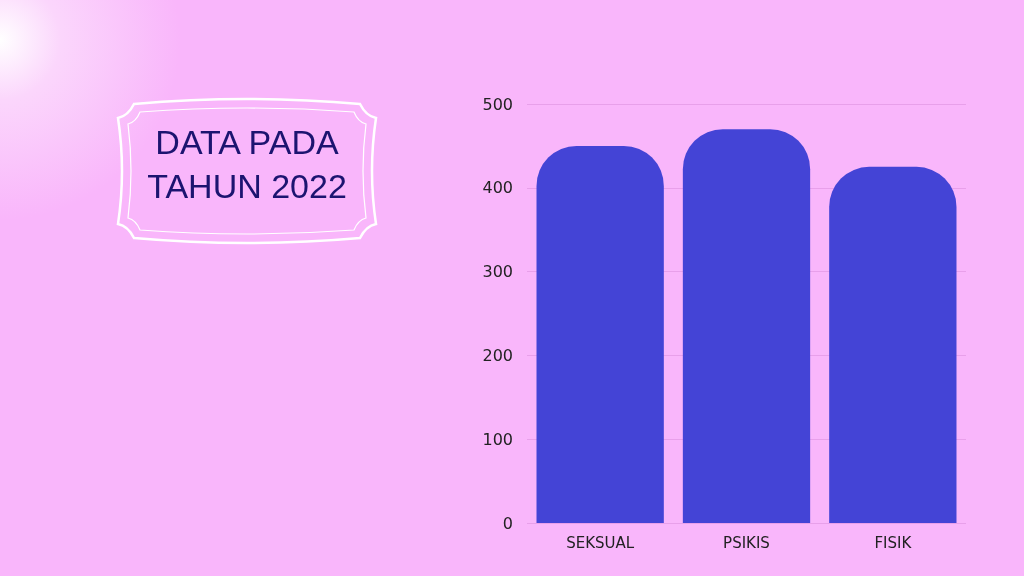 This screenshot has width=1024, height=576. I want to click on x-tick-label: FISIK, so click(893, 542).